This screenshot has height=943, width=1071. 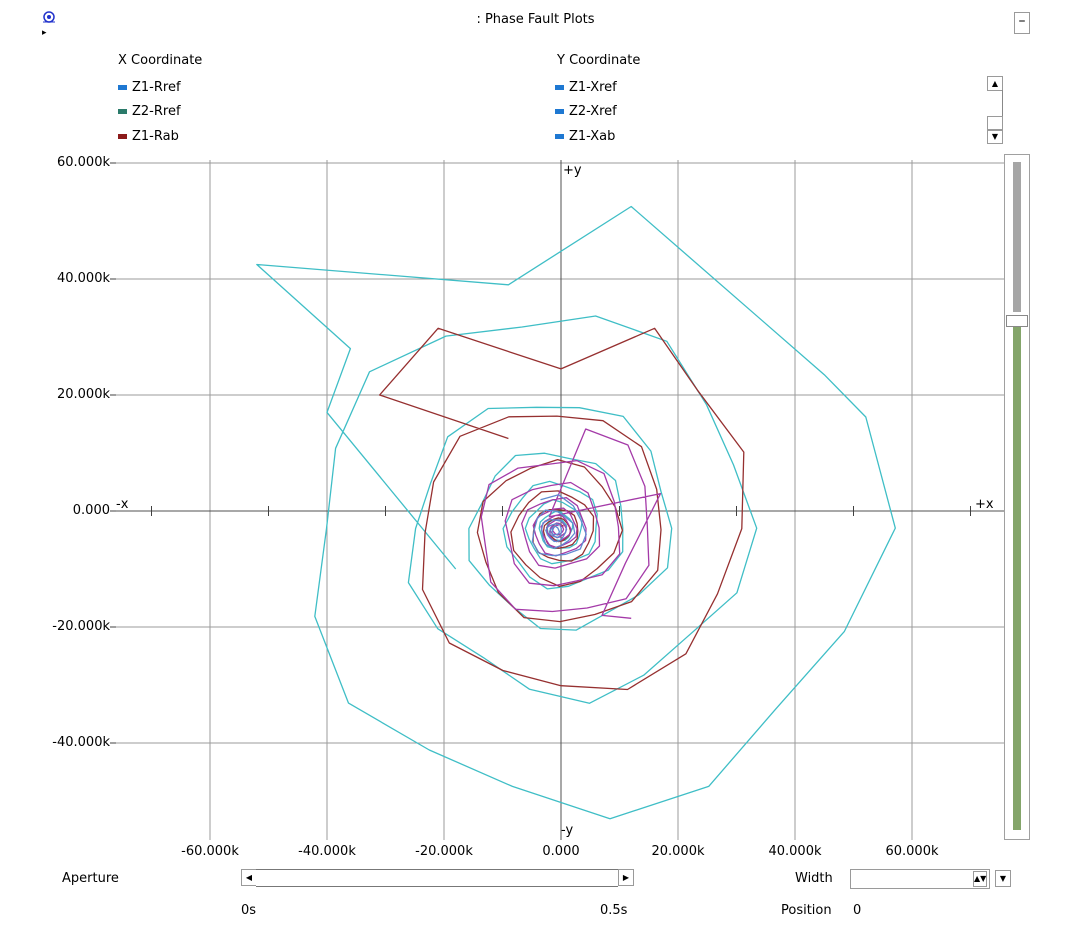 I want to click on aperture-label: Aperture, so click(x=90, y=878).